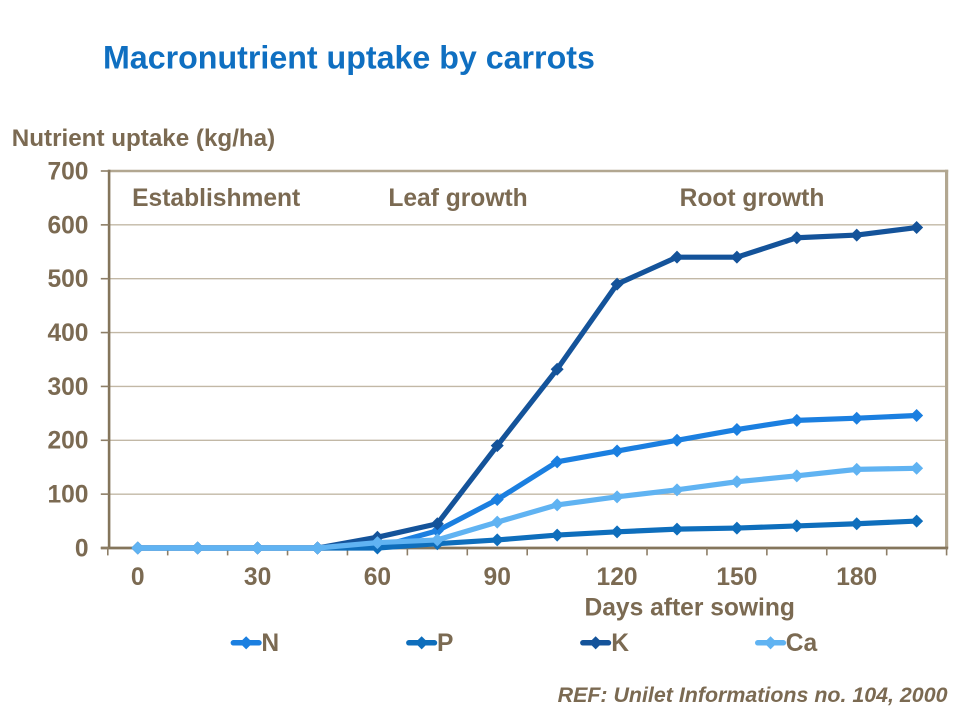 The image size is (960, 720). I want to click on svg-text: N, so click(270, 643).